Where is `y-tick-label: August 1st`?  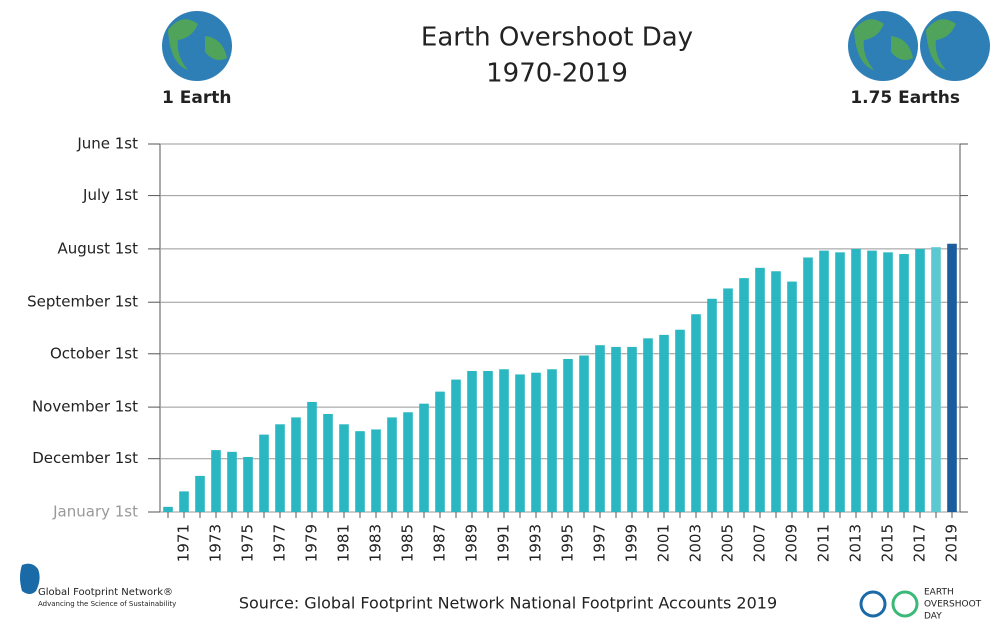
y-tick-label: August 1st is located at coordinates (97, 248).